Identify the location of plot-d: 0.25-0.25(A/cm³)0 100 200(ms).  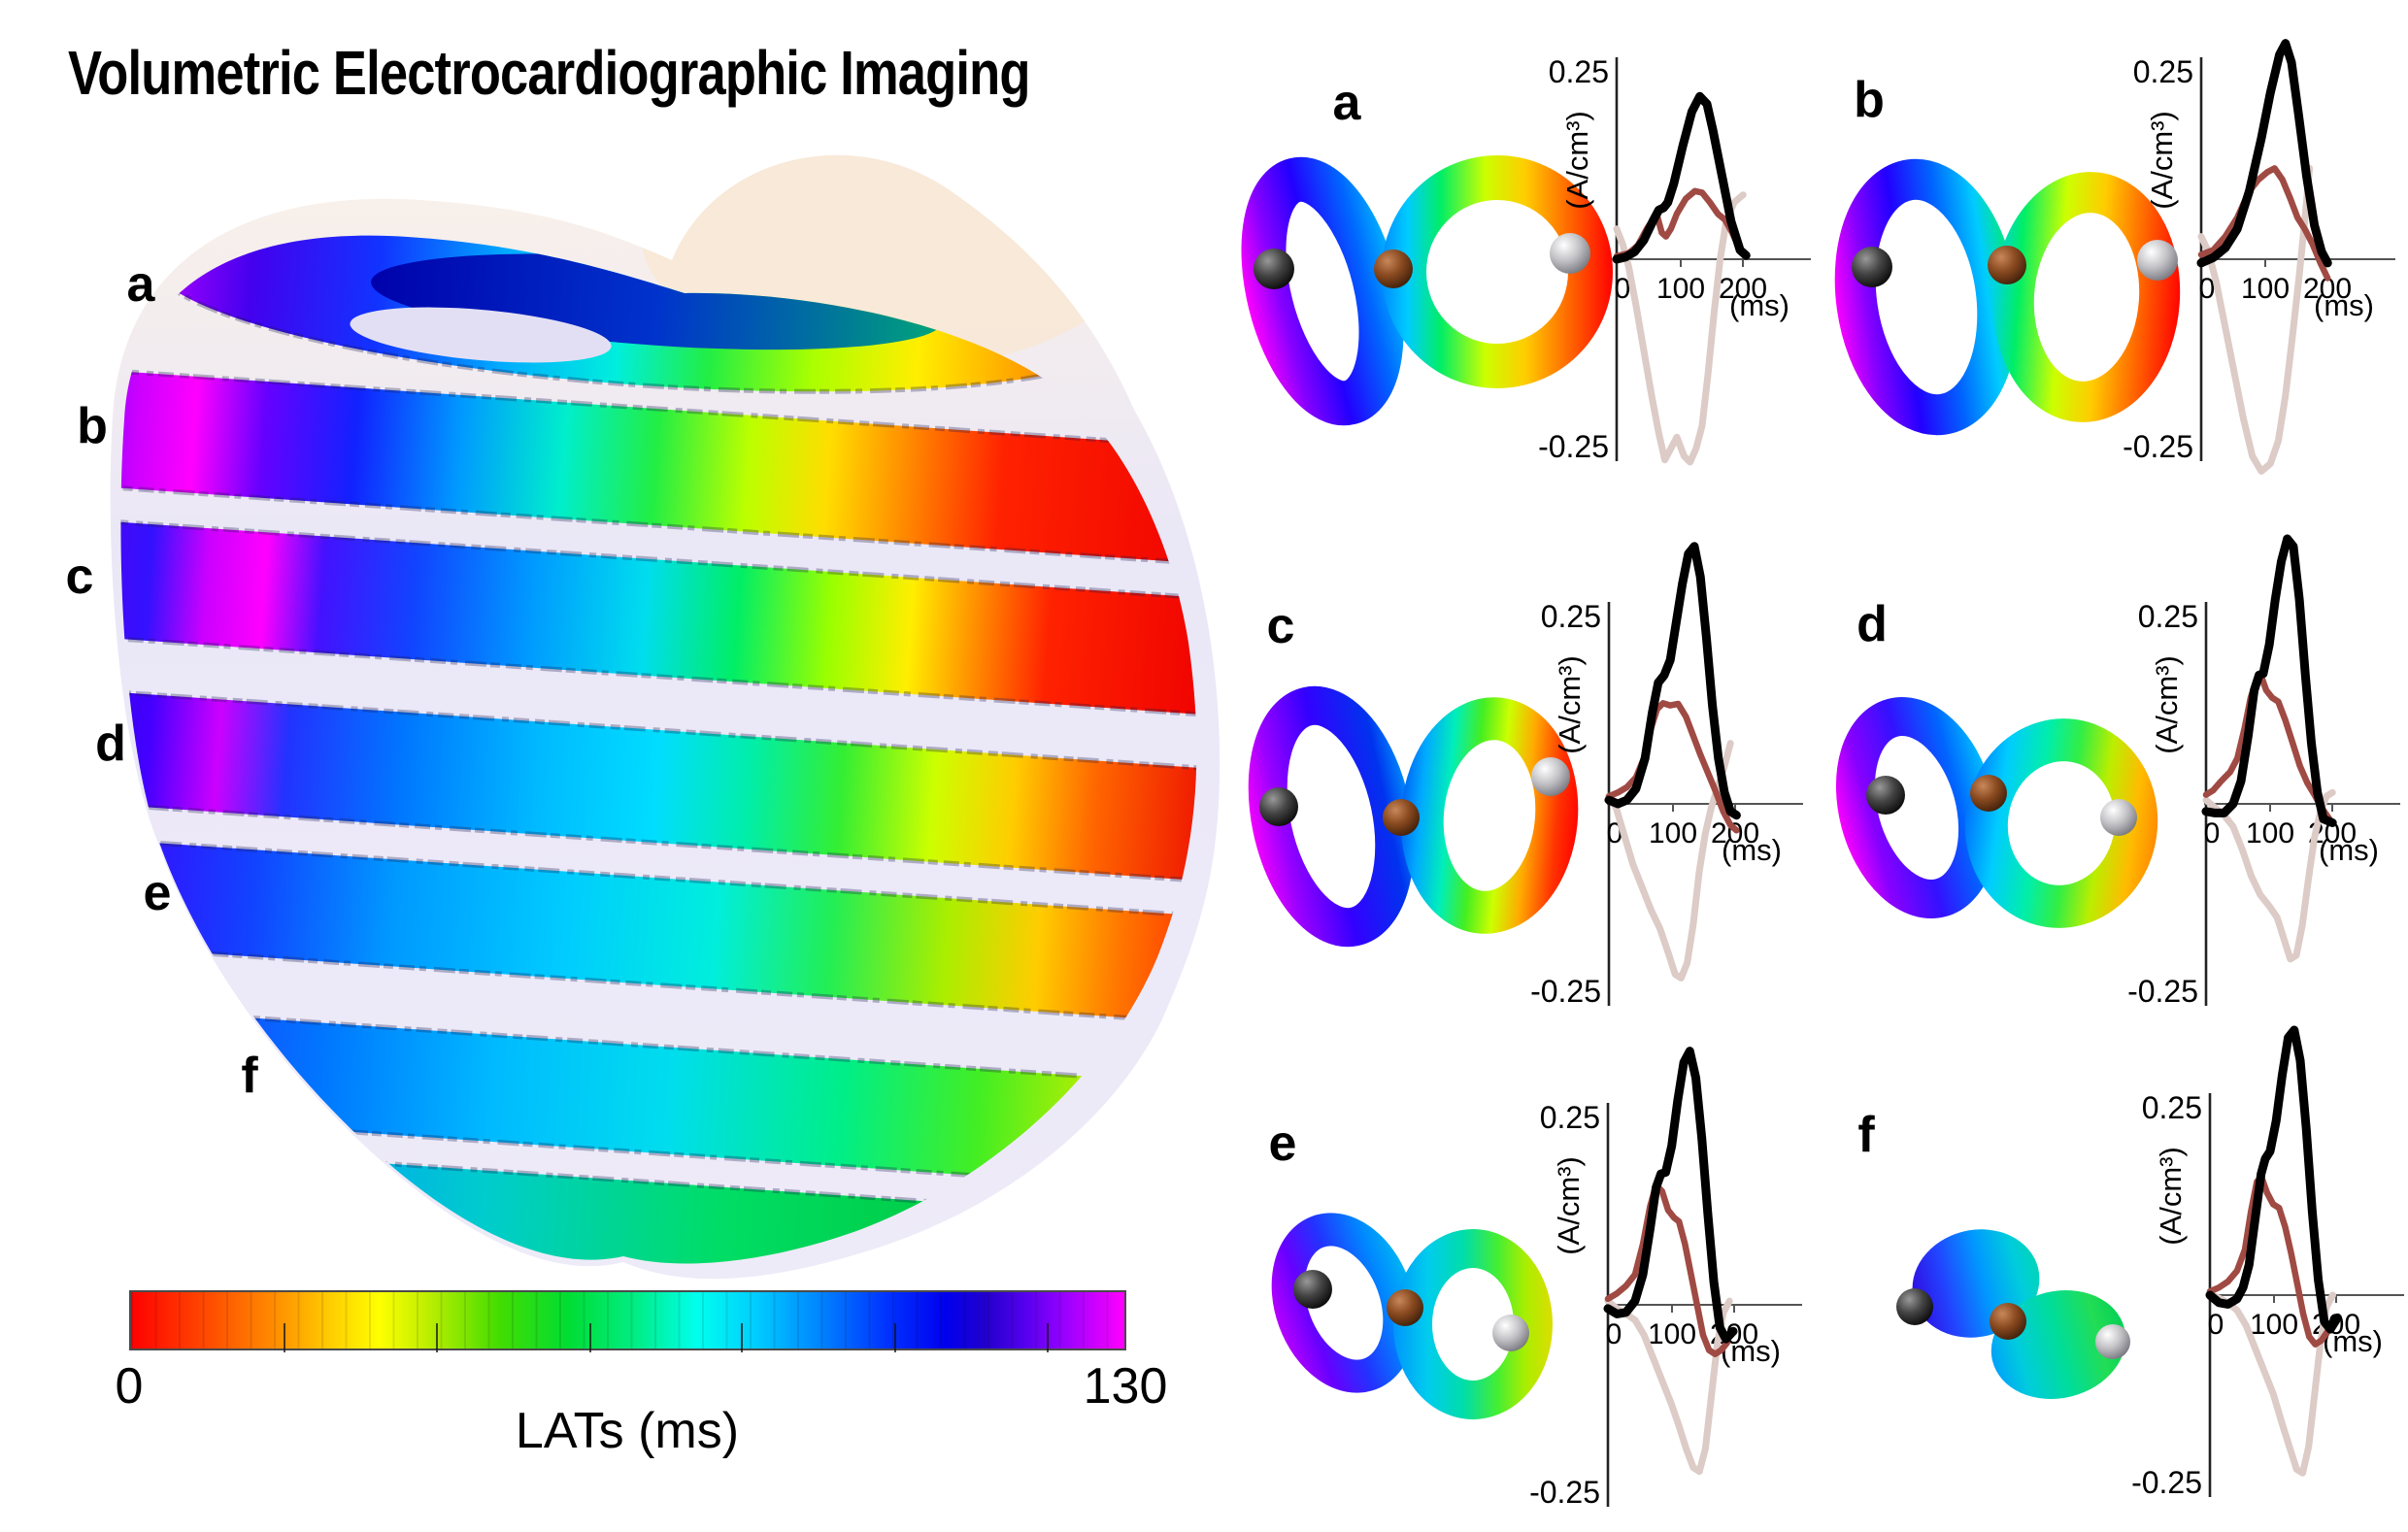
(2264, 772).